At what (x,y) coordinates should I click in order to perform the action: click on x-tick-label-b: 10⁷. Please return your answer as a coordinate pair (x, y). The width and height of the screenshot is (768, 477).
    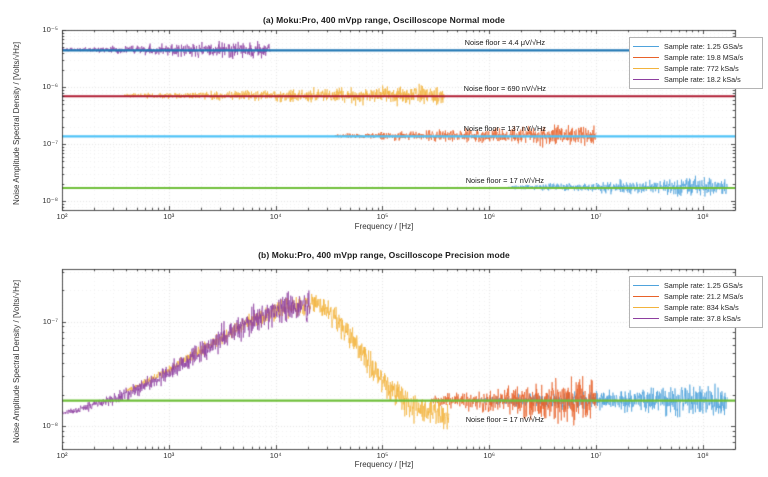
    Looking at the image, I should click on (596, 455).